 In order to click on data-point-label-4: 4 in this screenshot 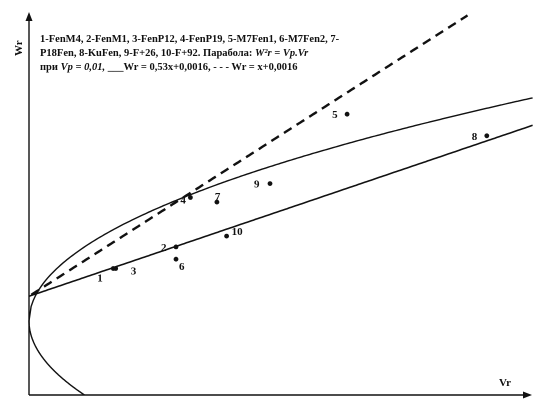, I will do `click(183, 201)`.